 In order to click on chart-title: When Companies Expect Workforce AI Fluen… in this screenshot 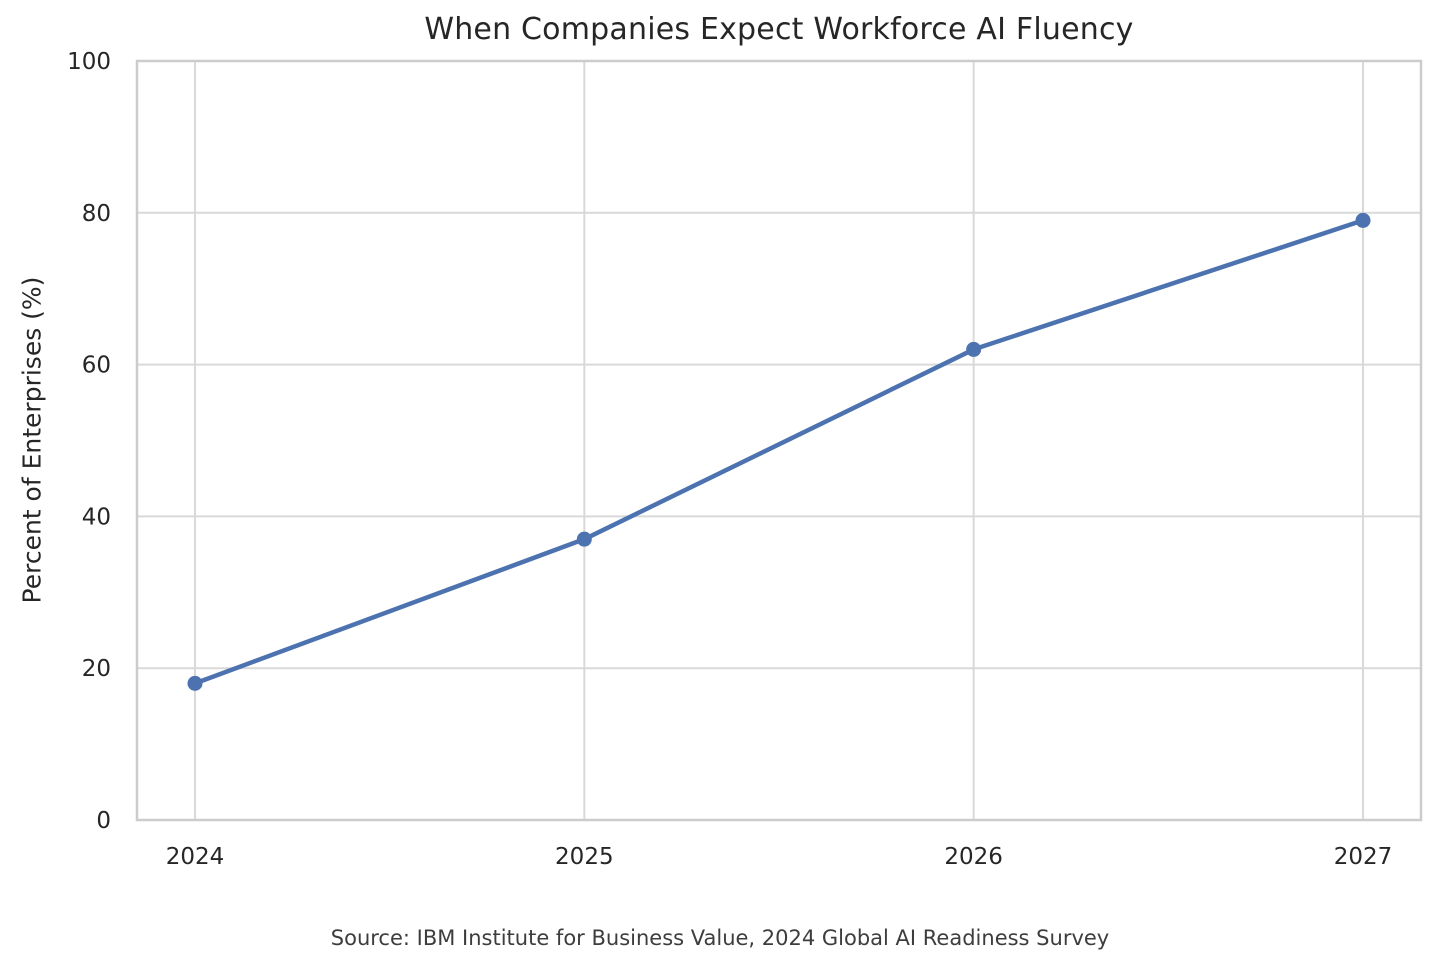, I will do `click(779, 29)`.